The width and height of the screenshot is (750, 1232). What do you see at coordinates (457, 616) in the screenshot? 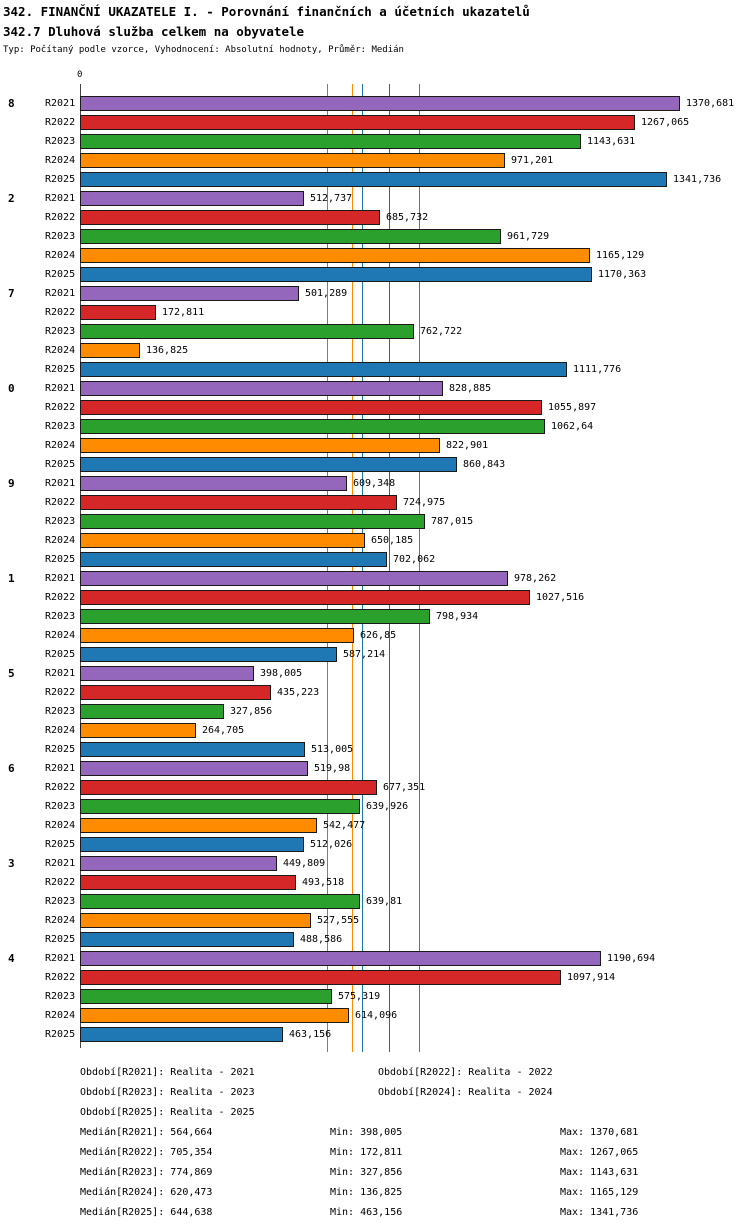
I see `bar-value-1-R2023: 798,934` at bounding box center [457, 616].